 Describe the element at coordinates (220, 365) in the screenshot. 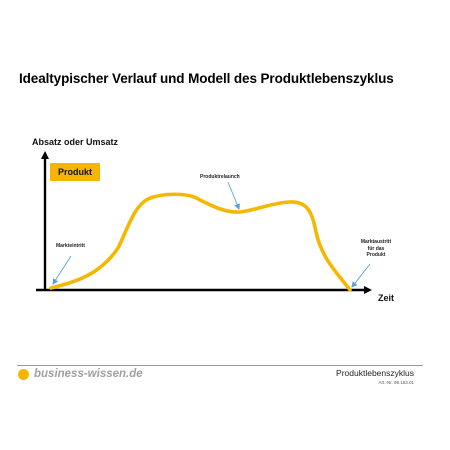

I see `footer-divider` at that location.